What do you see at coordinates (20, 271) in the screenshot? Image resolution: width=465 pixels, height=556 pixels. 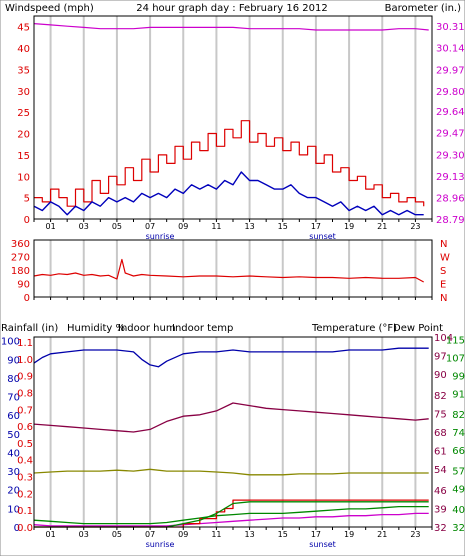 I see `direction-tick-label: 180` at bounding box center [20, 271].